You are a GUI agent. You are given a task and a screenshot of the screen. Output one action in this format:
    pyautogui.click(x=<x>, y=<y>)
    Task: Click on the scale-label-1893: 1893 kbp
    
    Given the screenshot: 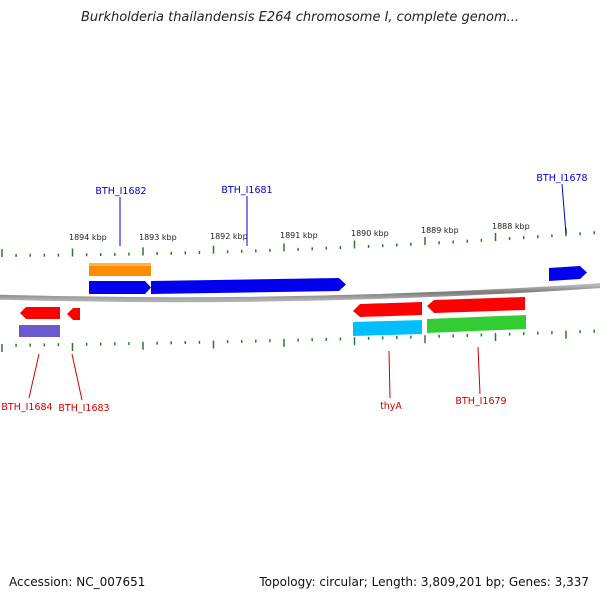 What is the action you would take?
    pyautogui.click(x=158, y=237)
    